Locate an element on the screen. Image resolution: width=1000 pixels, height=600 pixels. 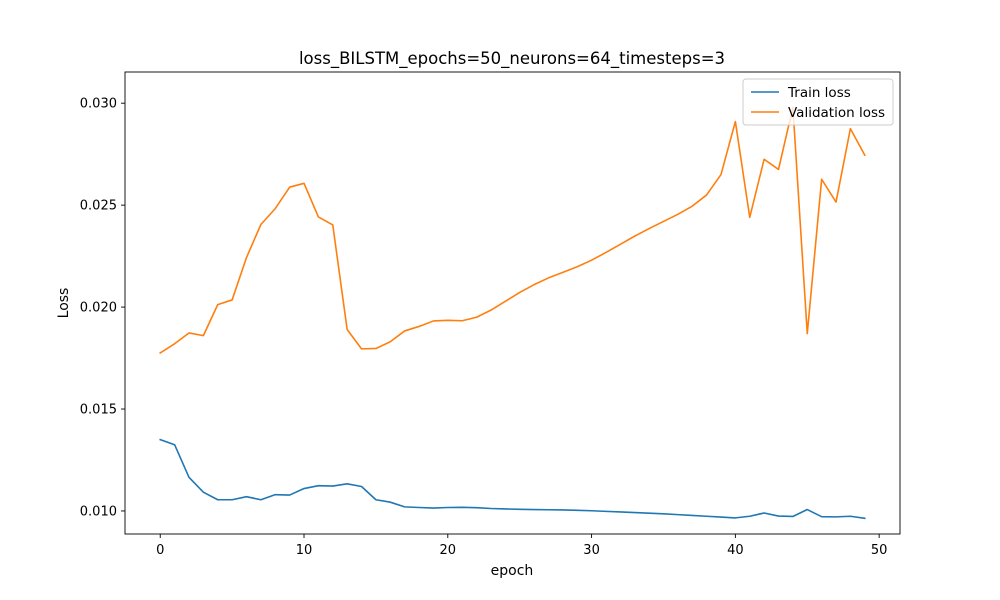
x-tick-label: 30 is located at coordinates (591, 550).